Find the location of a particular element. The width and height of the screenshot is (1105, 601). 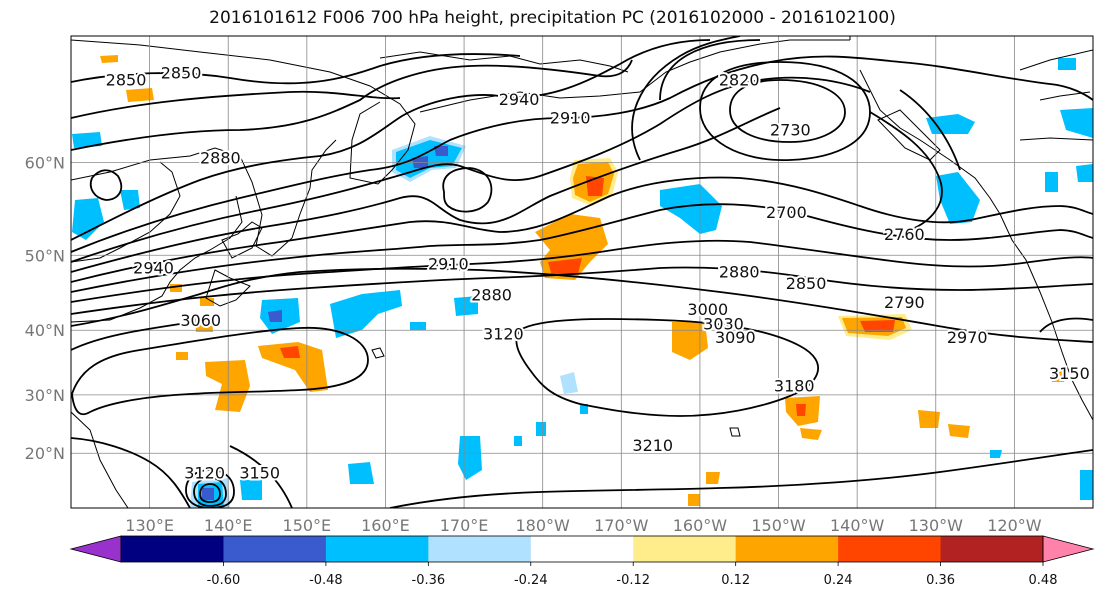

contour-label: 3090 is located at coordinates (735, 337).